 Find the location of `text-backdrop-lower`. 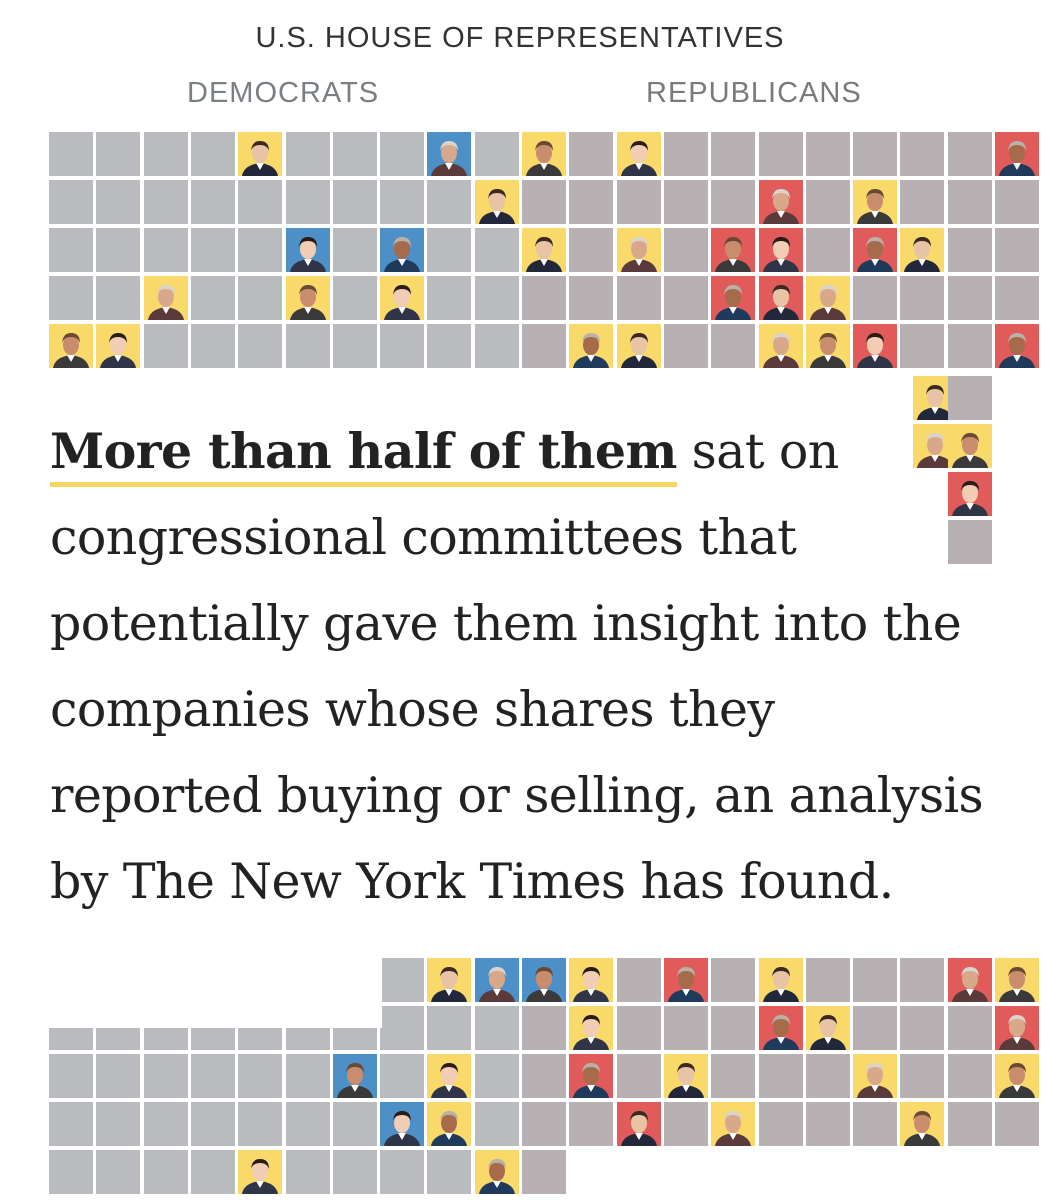

text-backdrop-lower is located at coordinates (206, 954).